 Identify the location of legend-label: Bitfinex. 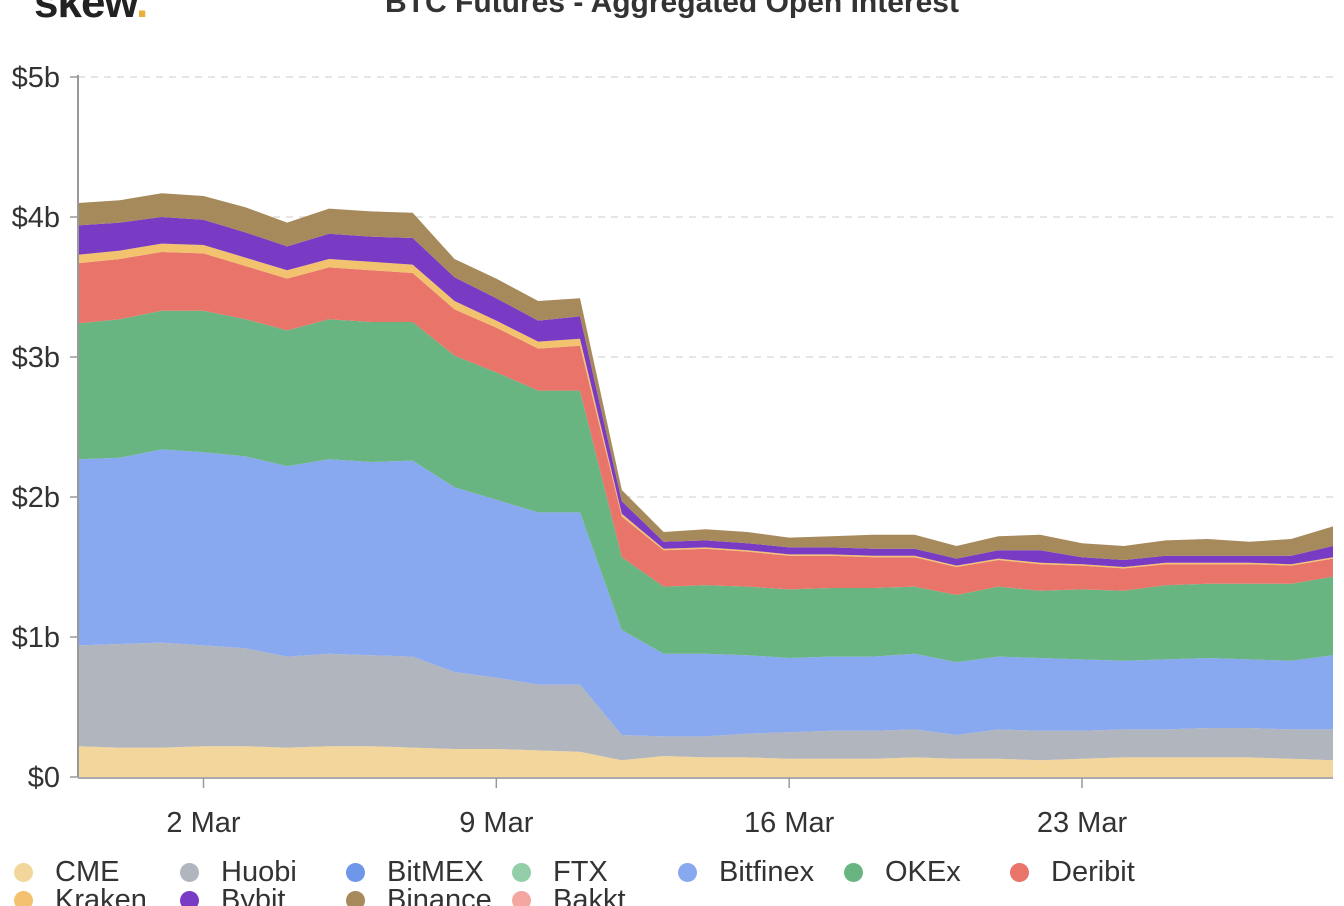
(767, 872).